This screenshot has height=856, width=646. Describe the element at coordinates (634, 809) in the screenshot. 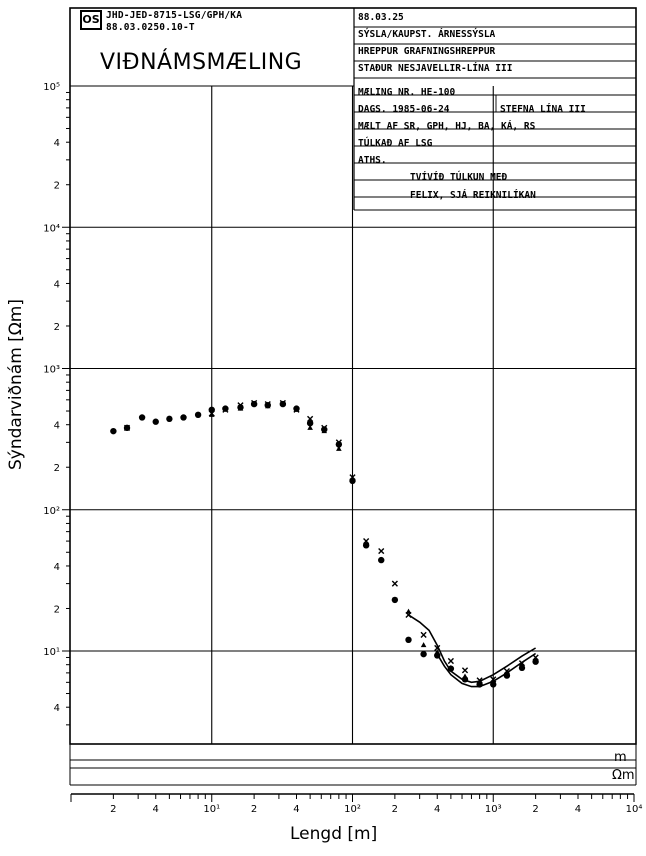

I see `x-tick-label: 10⁴` at that location.